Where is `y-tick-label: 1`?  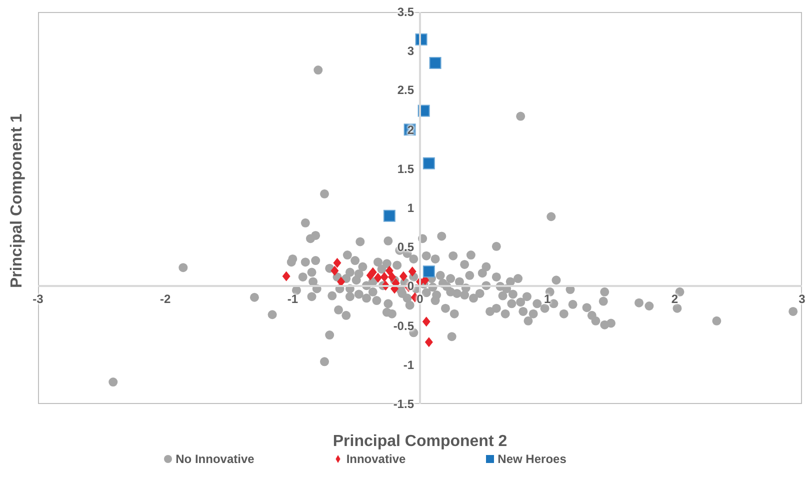
y-tick-label: 1 is located at coordinates (410, 208).